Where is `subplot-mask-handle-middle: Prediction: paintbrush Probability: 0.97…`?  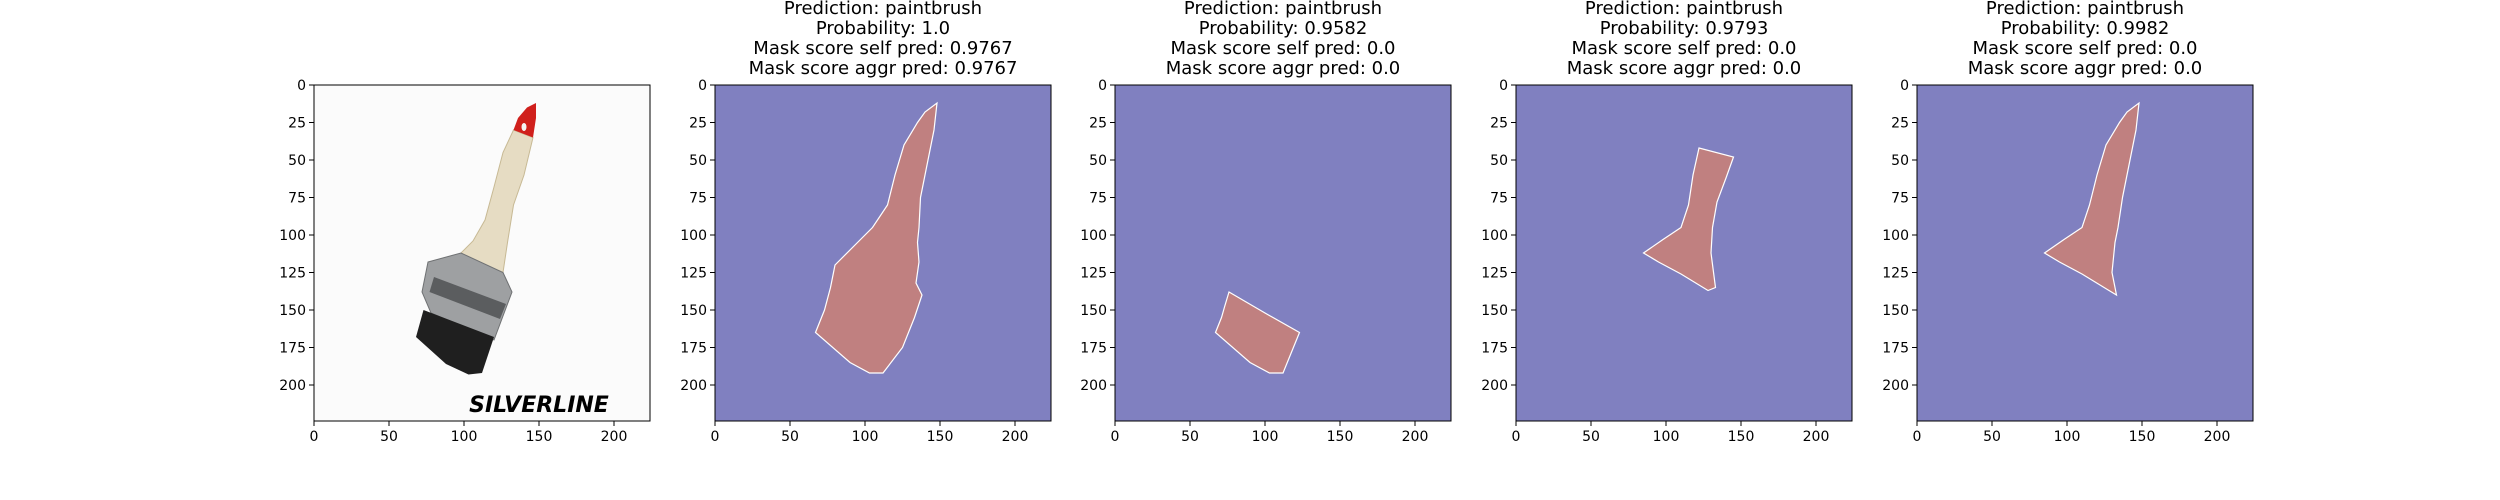
subplot-mask-handle-middle: Prediction: paintbrush Probability: 0.97… is located at coordinates (1667, 222).